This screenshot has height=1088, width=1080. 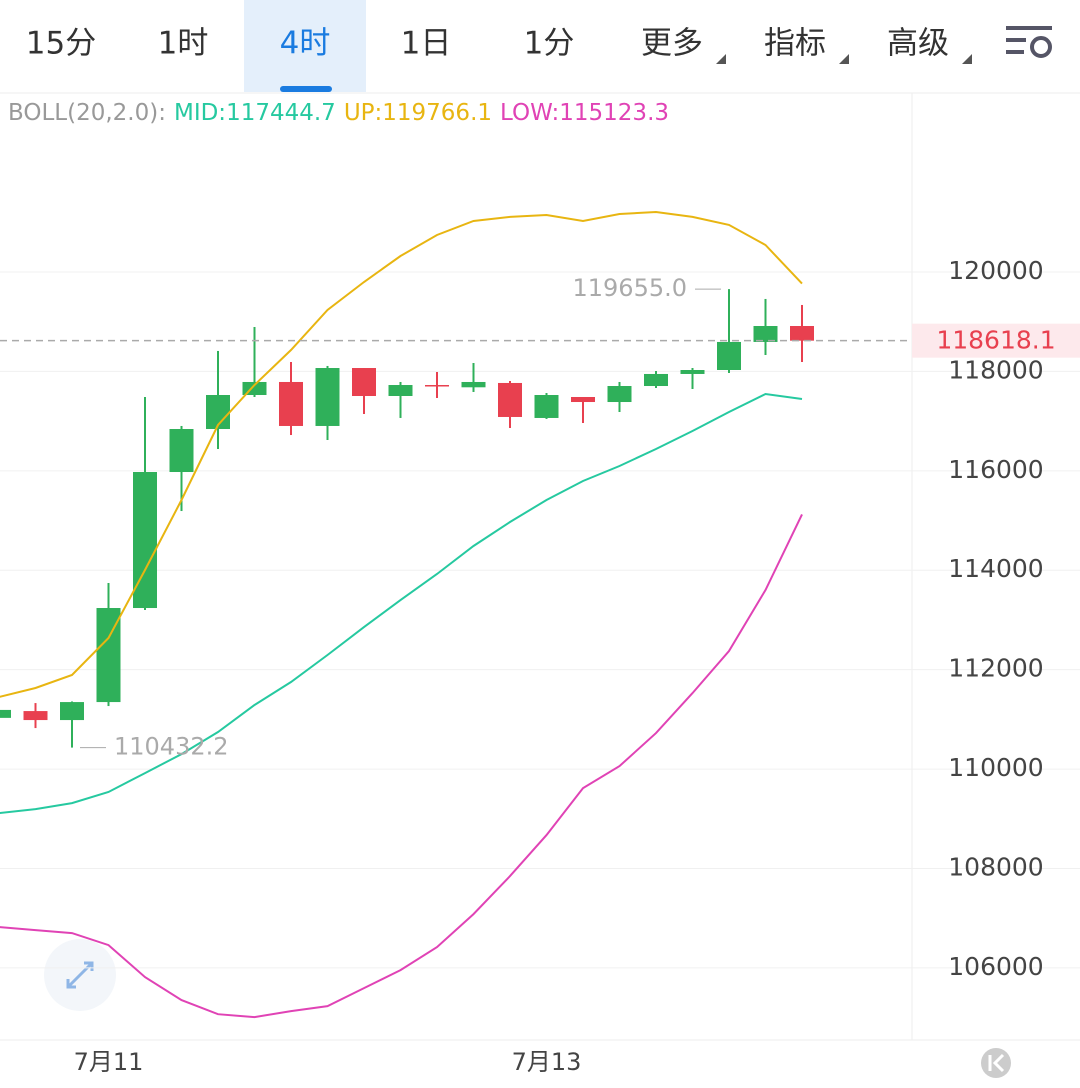 I want to click on y-tick-label: 118000, so click(x=995, y=369).